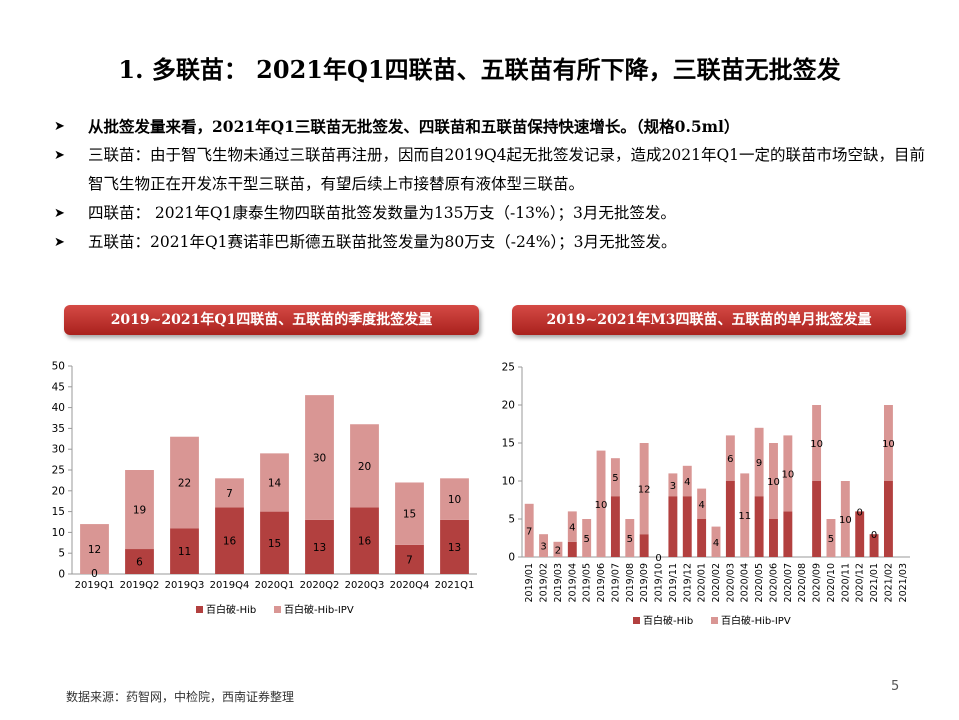 The image size is (959, 720). What do you see at coordinates (271, 320) in the screenshot?
I see `left-chart-banner: 2019~2021年Q1四联苗、五联苗的季度批签发量` at bounding box center [271, 320].